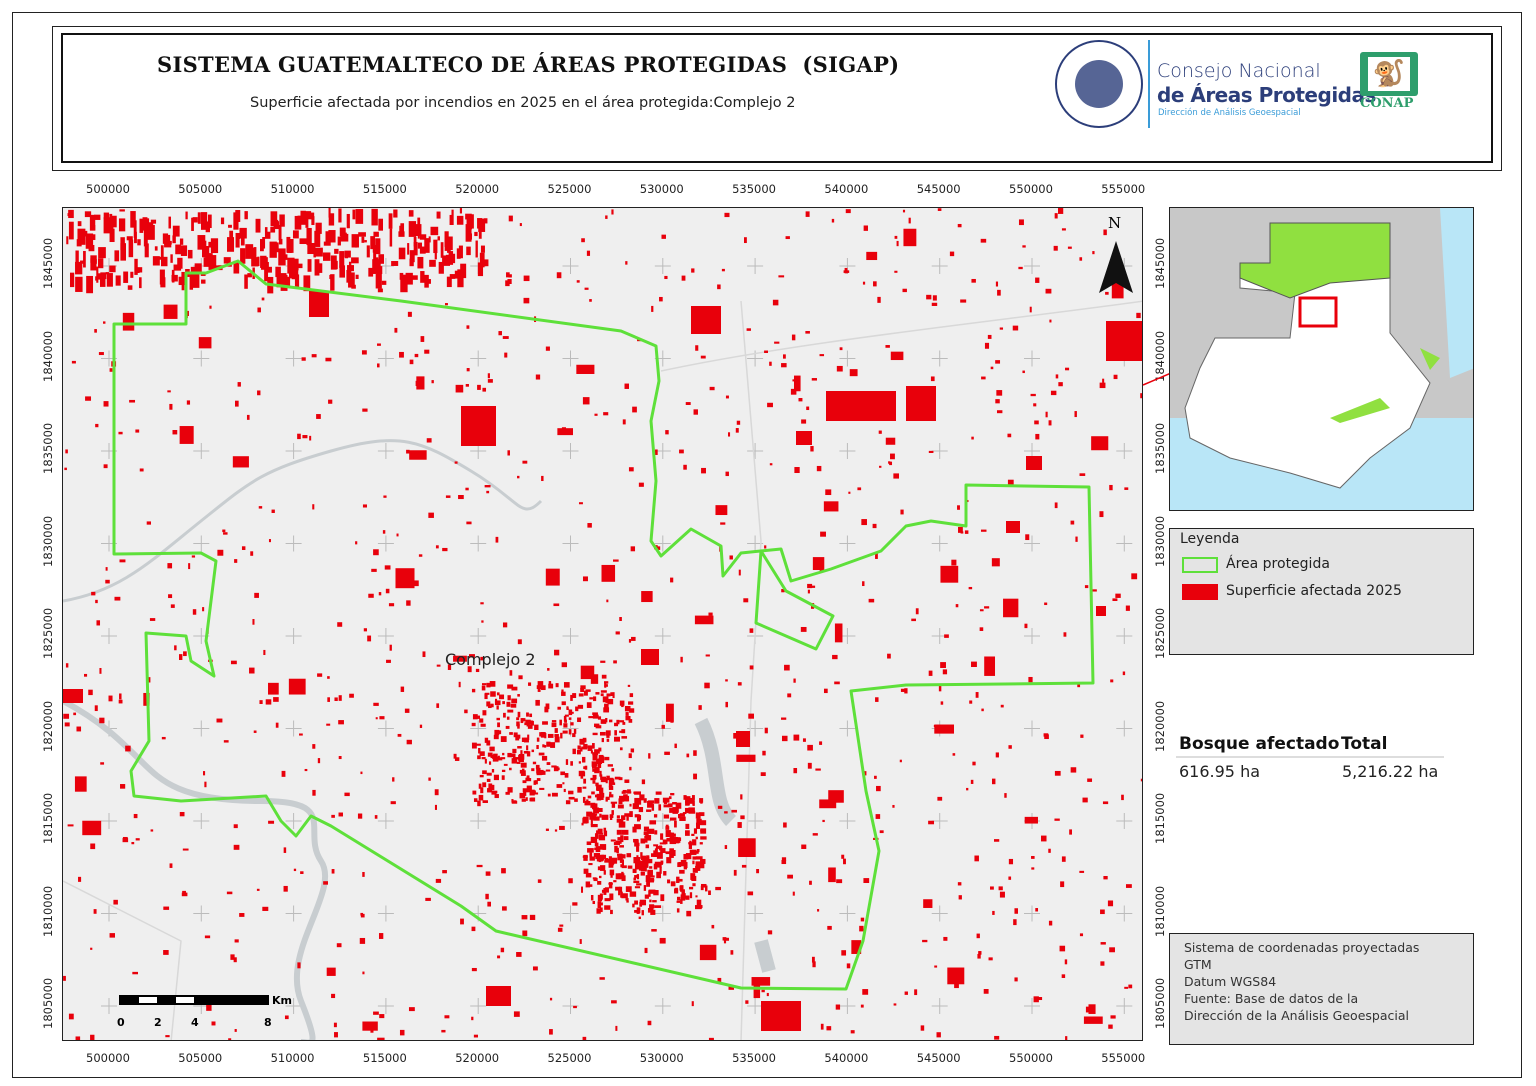 The image size is (1536, 1086). Describe the element at coordinates (1123, 189) in the screenshot. I see `x-tick-label: 555000` at that location.